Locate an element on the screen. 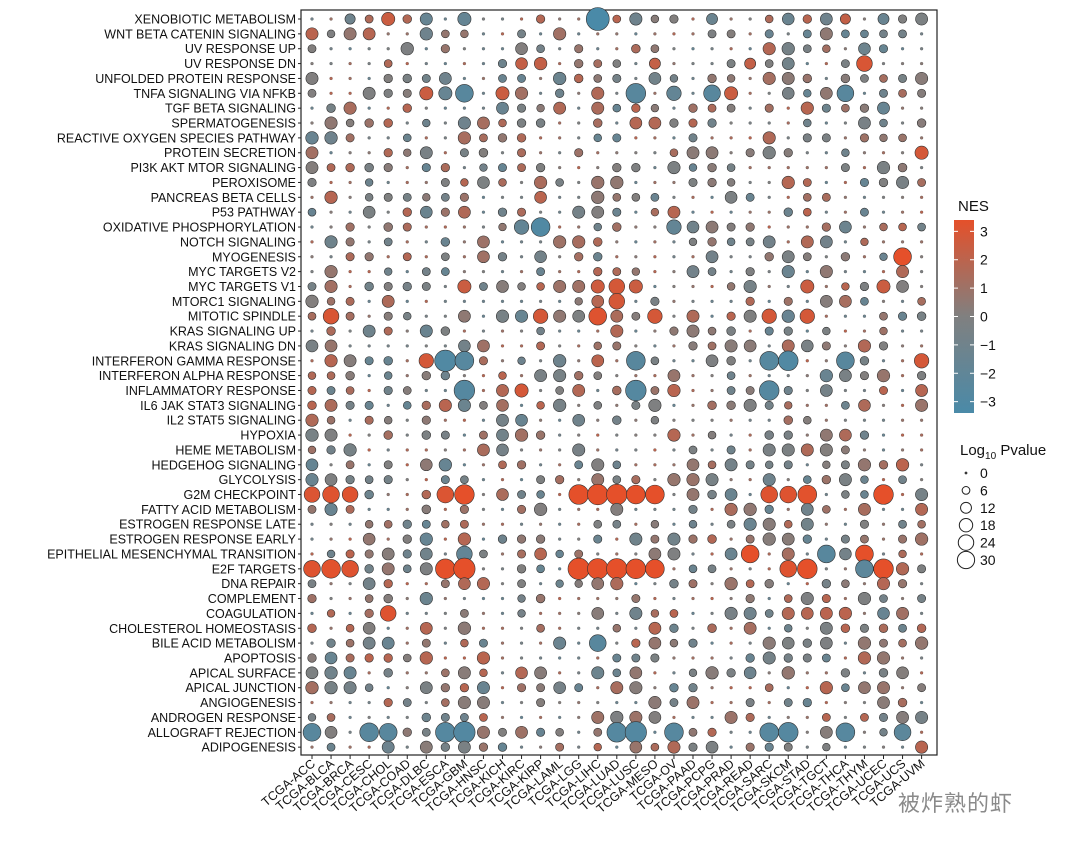  bubble-tcga-paad-p53-pathway is located at coordinates (693, 212).